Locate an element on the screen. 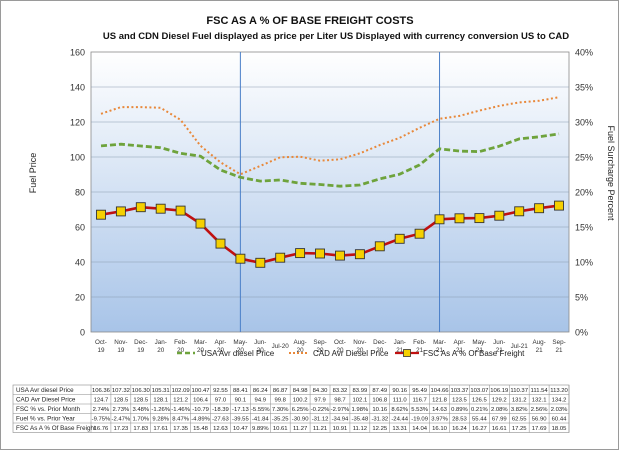 This screenshot has width=619, height=451. table-cell: 18.05 is located at coordinates (559, 429).